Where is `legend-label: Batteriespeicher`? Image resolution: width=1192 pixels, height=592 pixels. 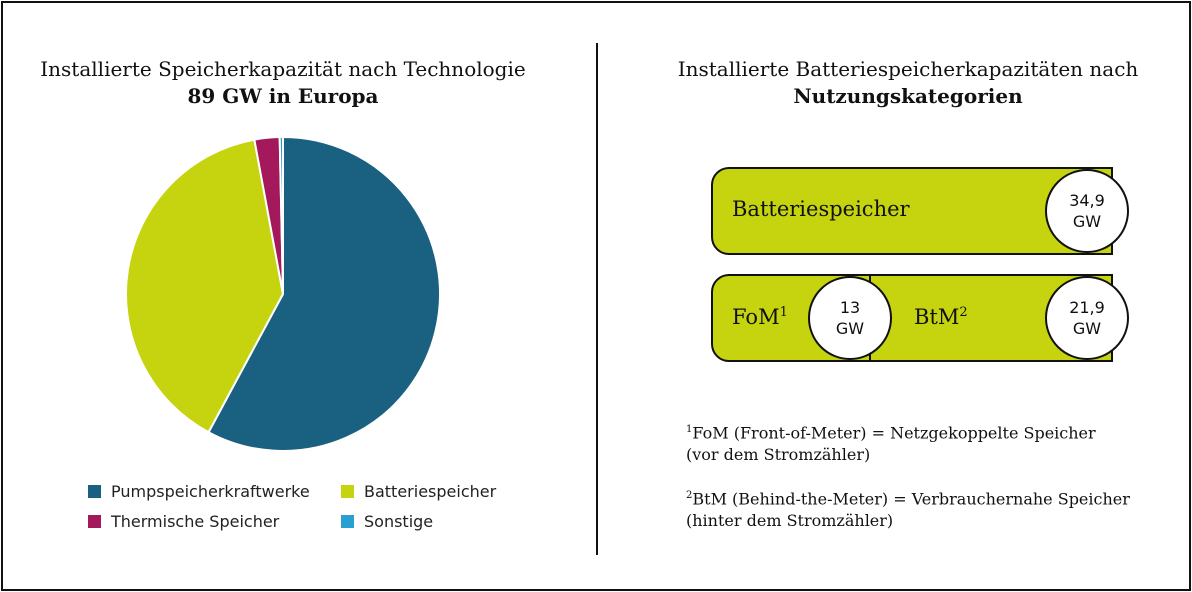 legend-label: Batteriespeicher is located at coordinates (430, 491).